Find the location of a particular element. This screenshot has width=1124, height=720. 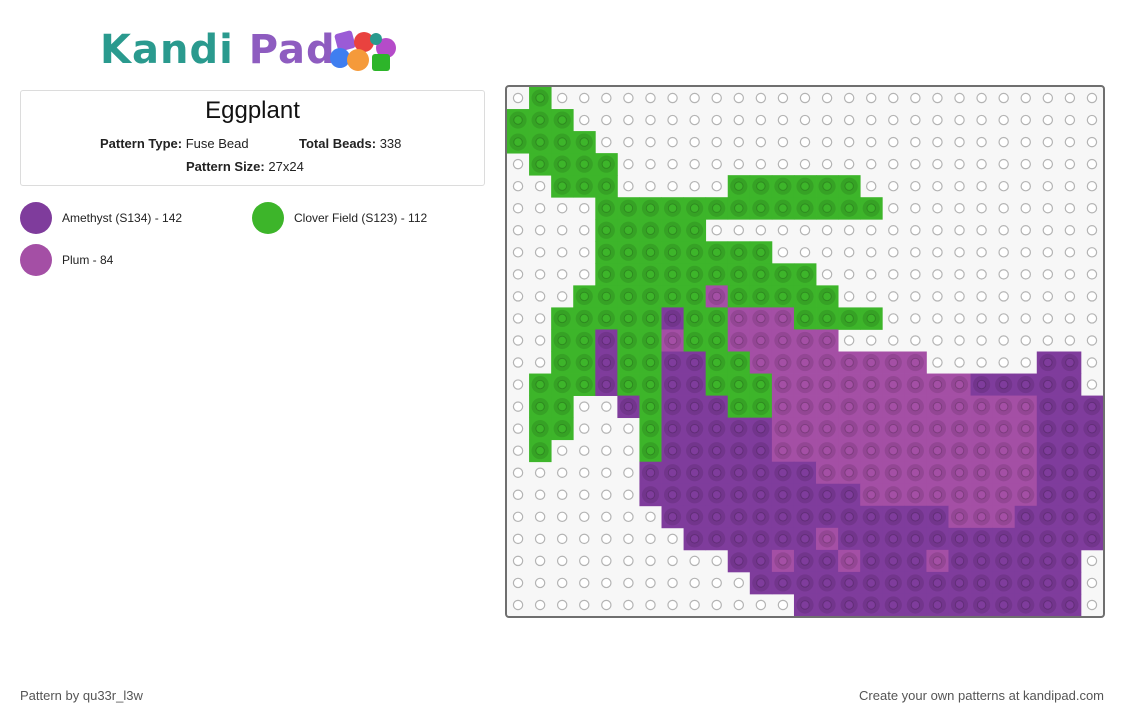

kandi-pad-logo: Kandi Pad is located at coordinates (255, 51).